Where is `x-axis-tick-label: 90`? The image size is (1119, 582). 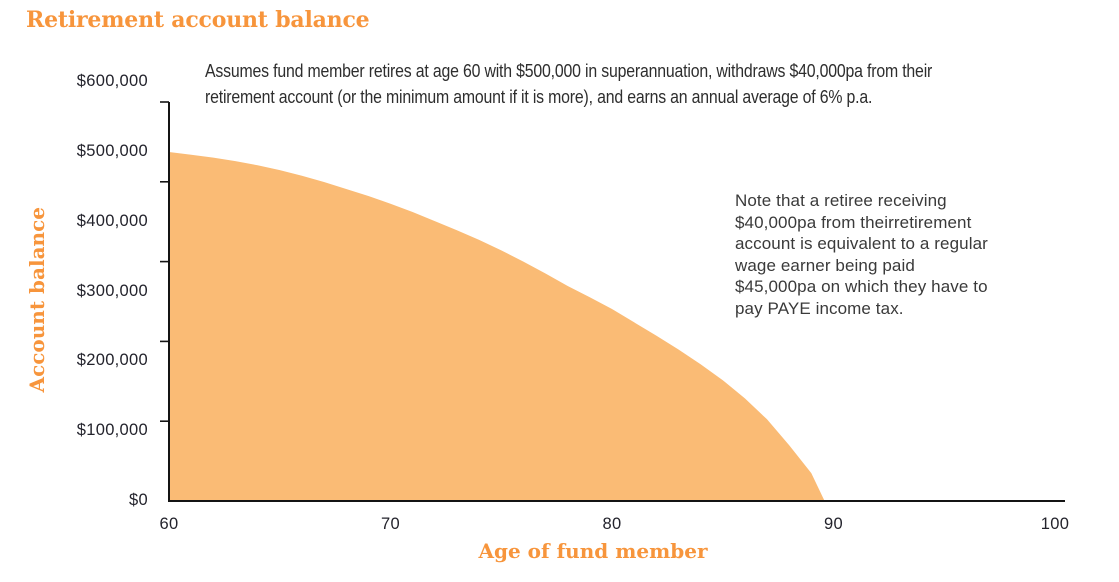 x-axis-tick-label: 90 is located at coordinates (833, 524).